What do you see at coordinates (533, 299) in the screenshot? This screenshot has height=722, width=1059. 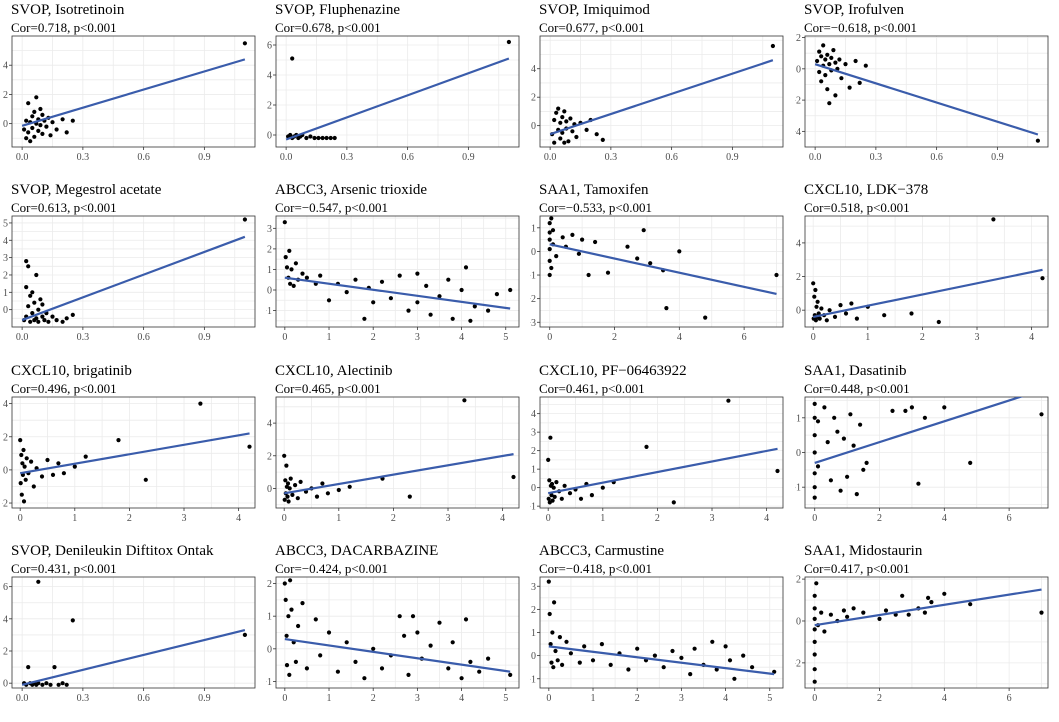 I see `y-tick-label: −2` at bounding box center [533, 299].